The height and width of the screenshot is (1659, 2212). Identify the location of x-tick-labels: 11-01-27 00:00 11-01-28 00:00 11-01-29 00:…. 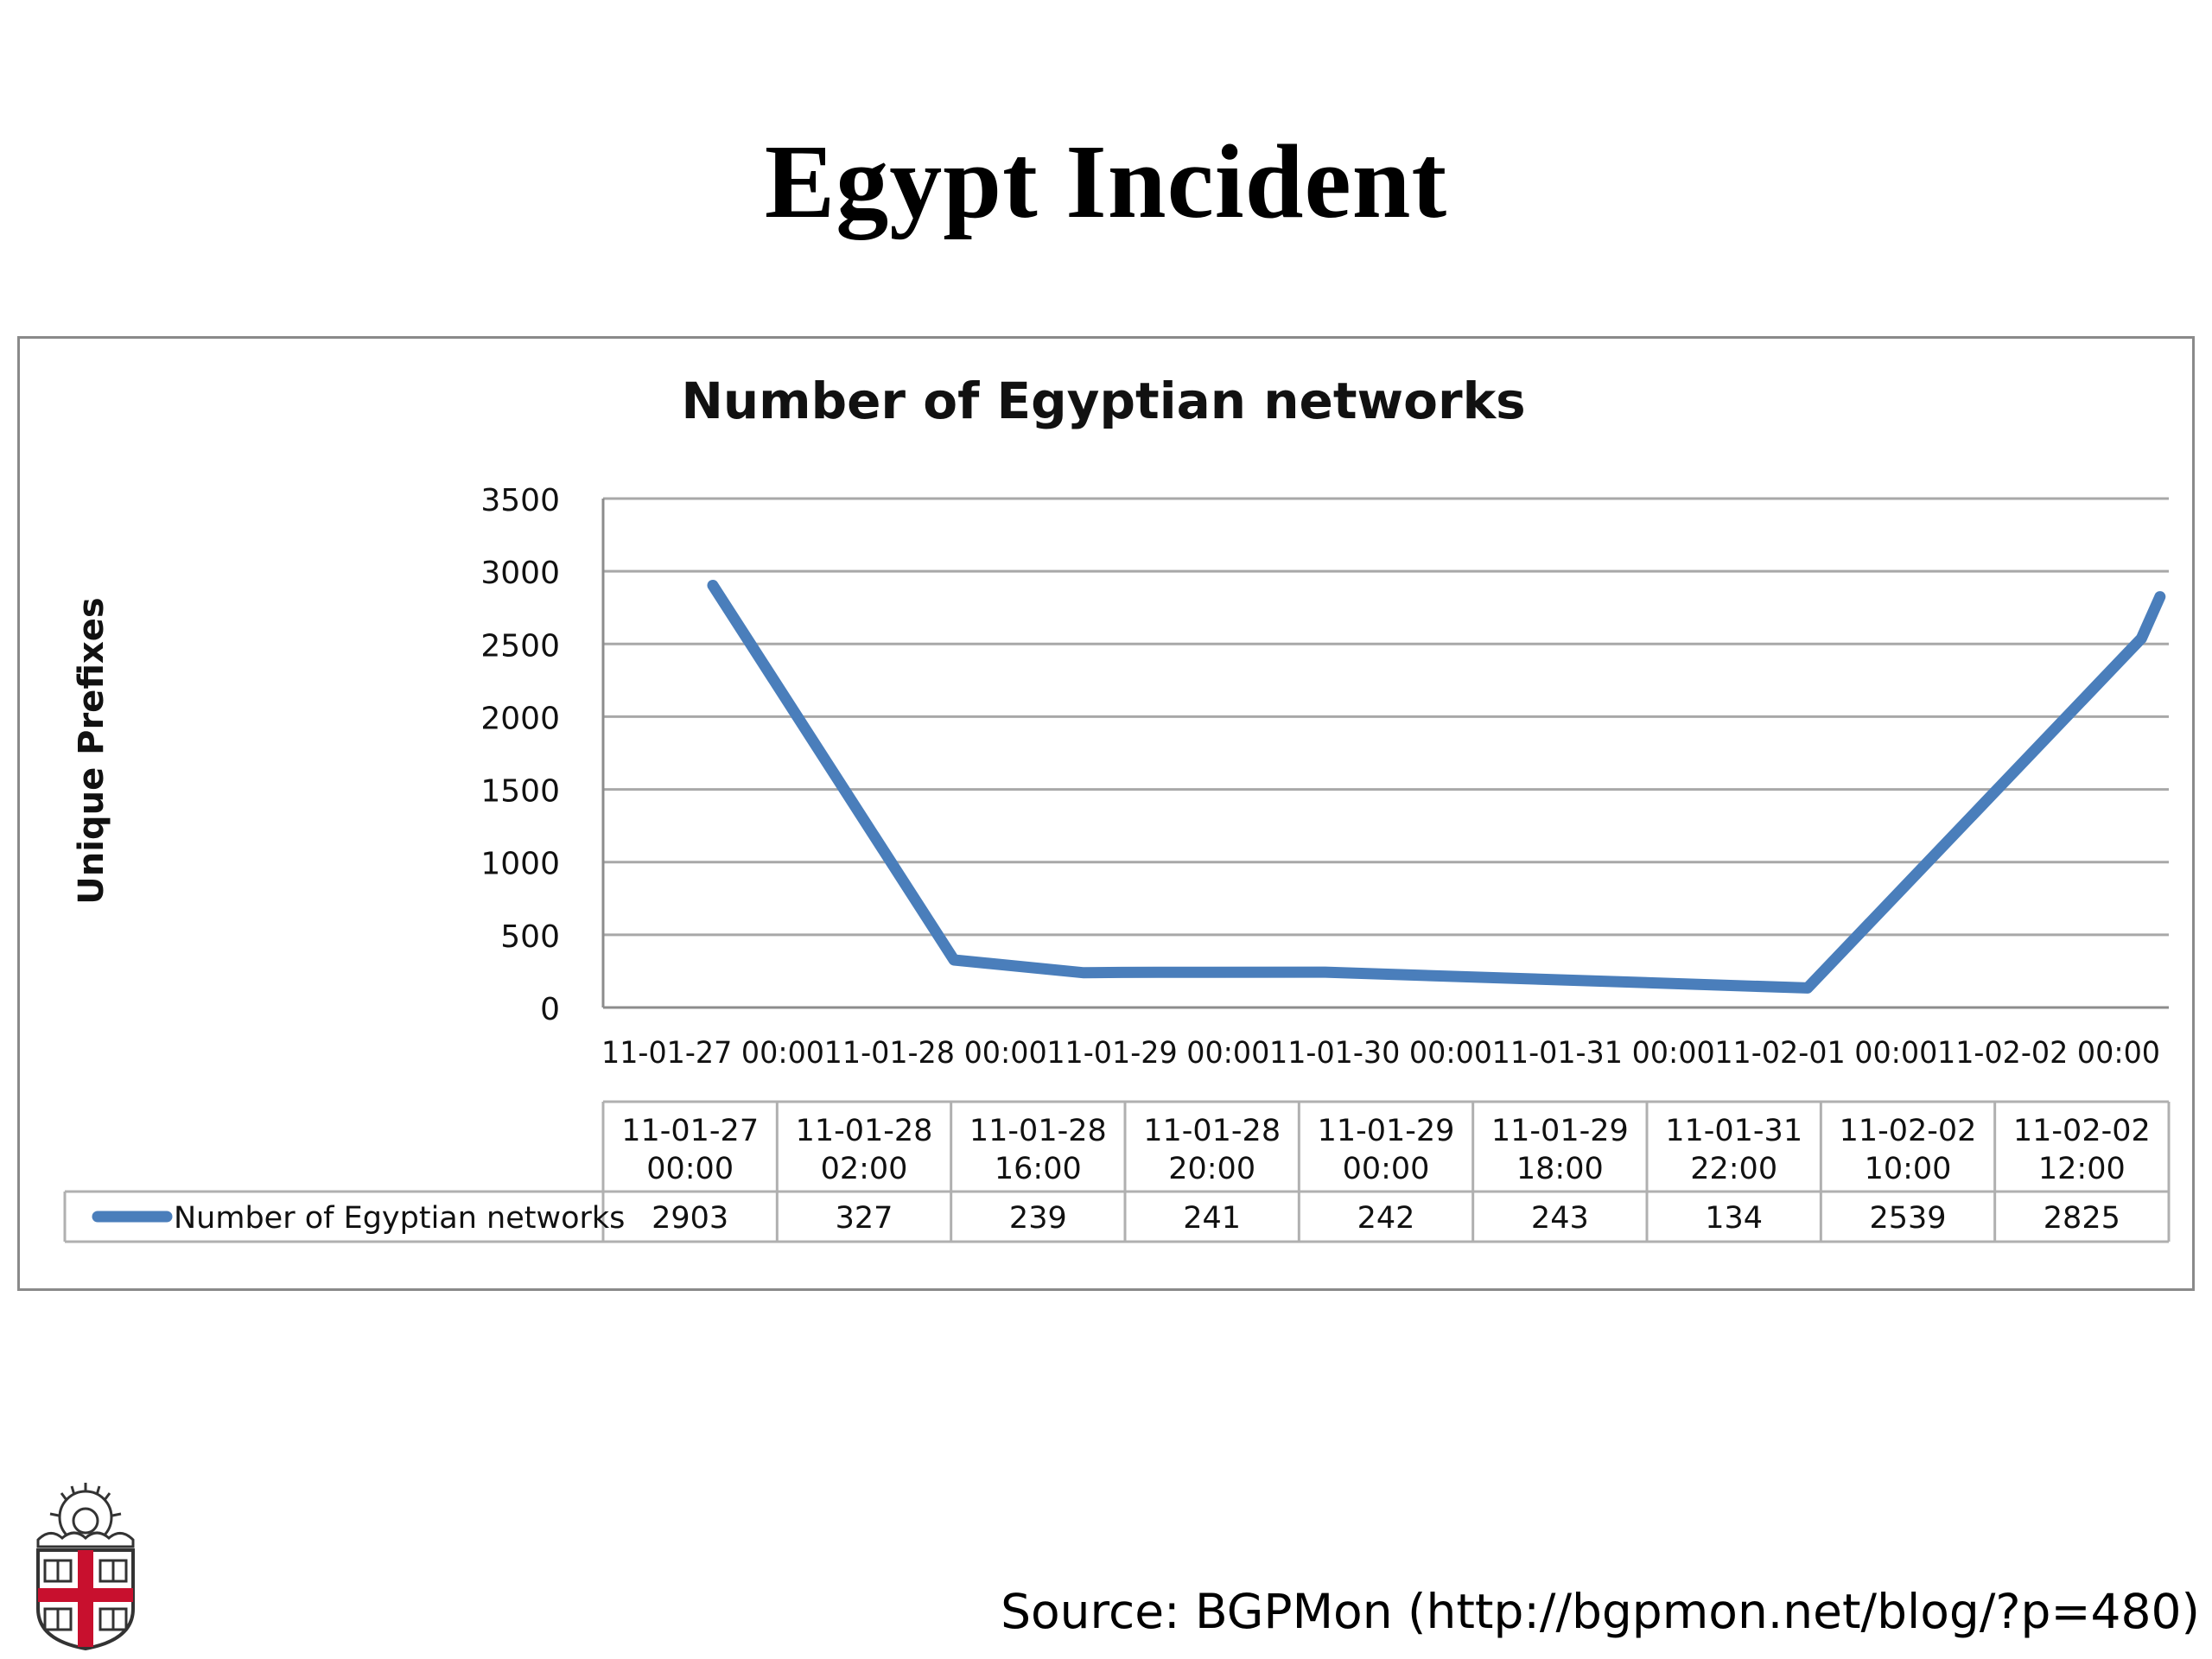
(1380, 1053).